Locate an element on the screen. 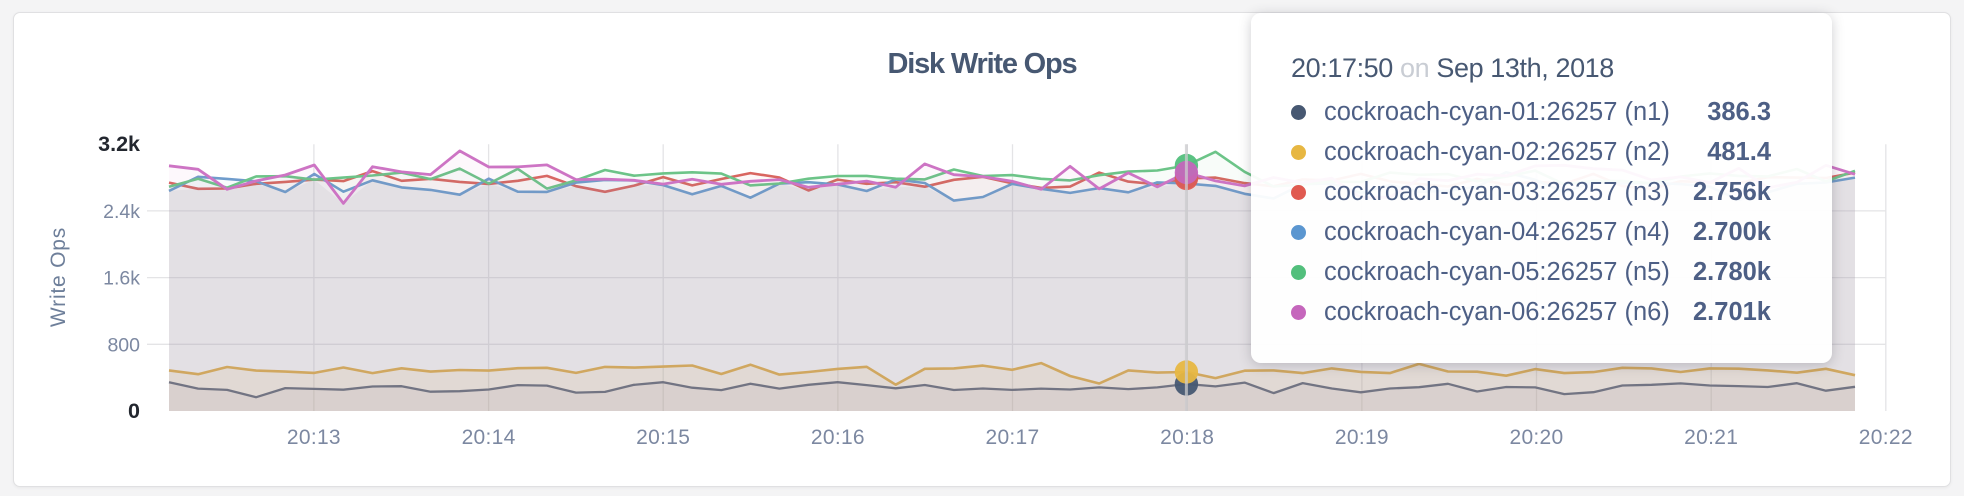  svg-text: 1.6k is located at coordinates (121, 279).